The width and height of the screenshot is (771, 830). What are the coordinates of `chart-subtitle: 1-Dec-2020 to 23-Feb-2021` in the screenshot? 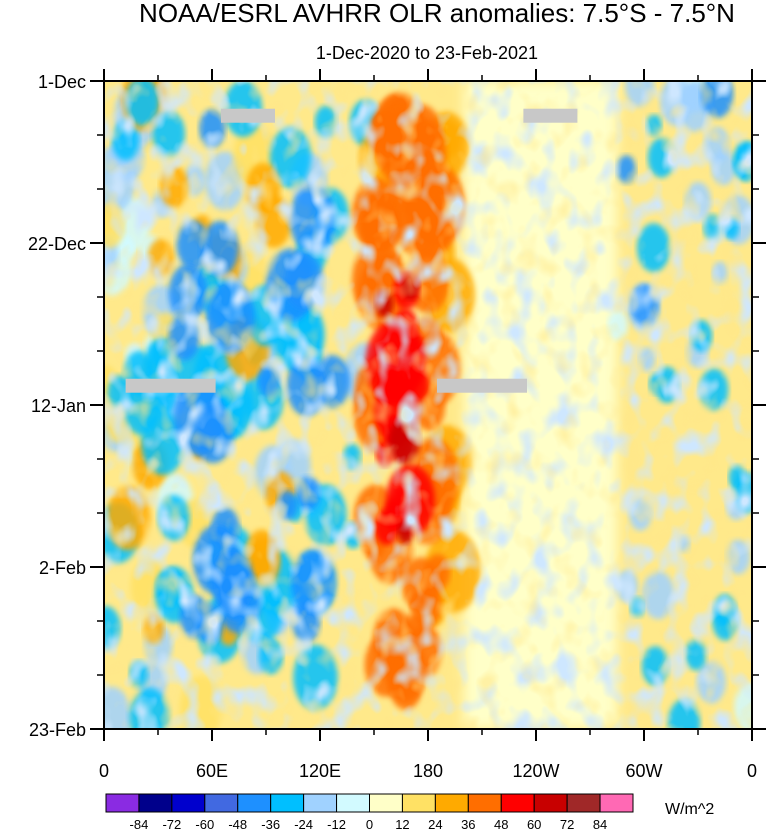 It's located at (427, 53).